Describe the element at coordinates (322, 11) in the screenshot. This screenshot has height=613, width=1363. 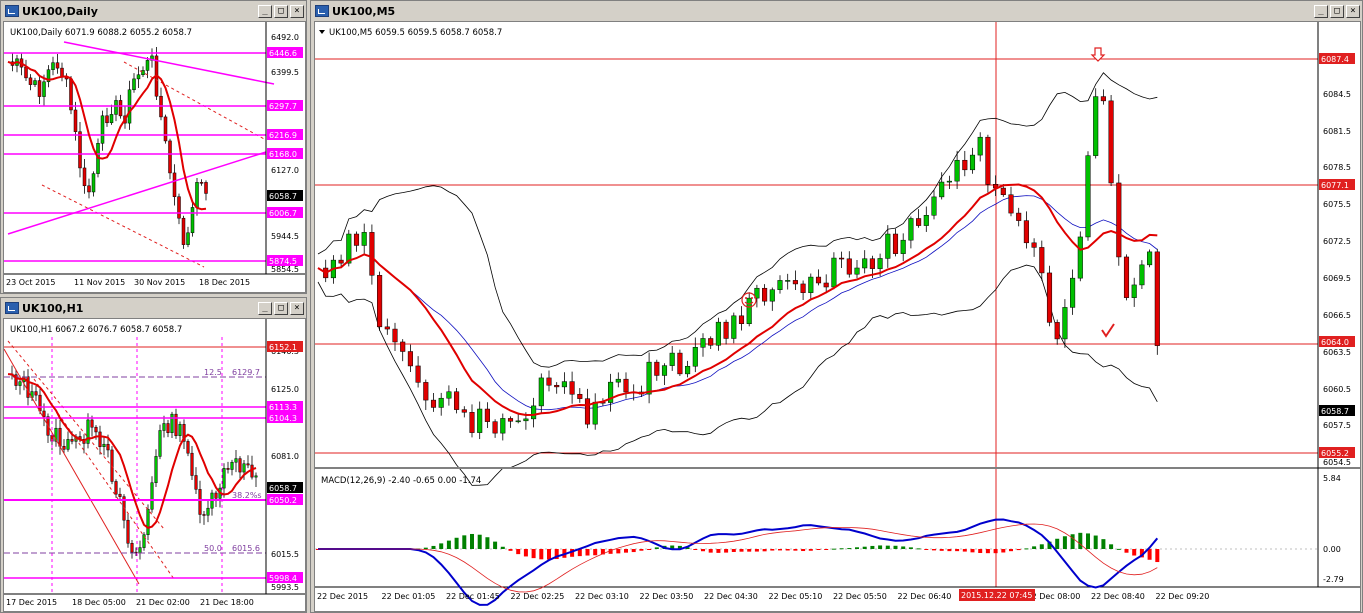
I see `chart-window-icon` at that location.